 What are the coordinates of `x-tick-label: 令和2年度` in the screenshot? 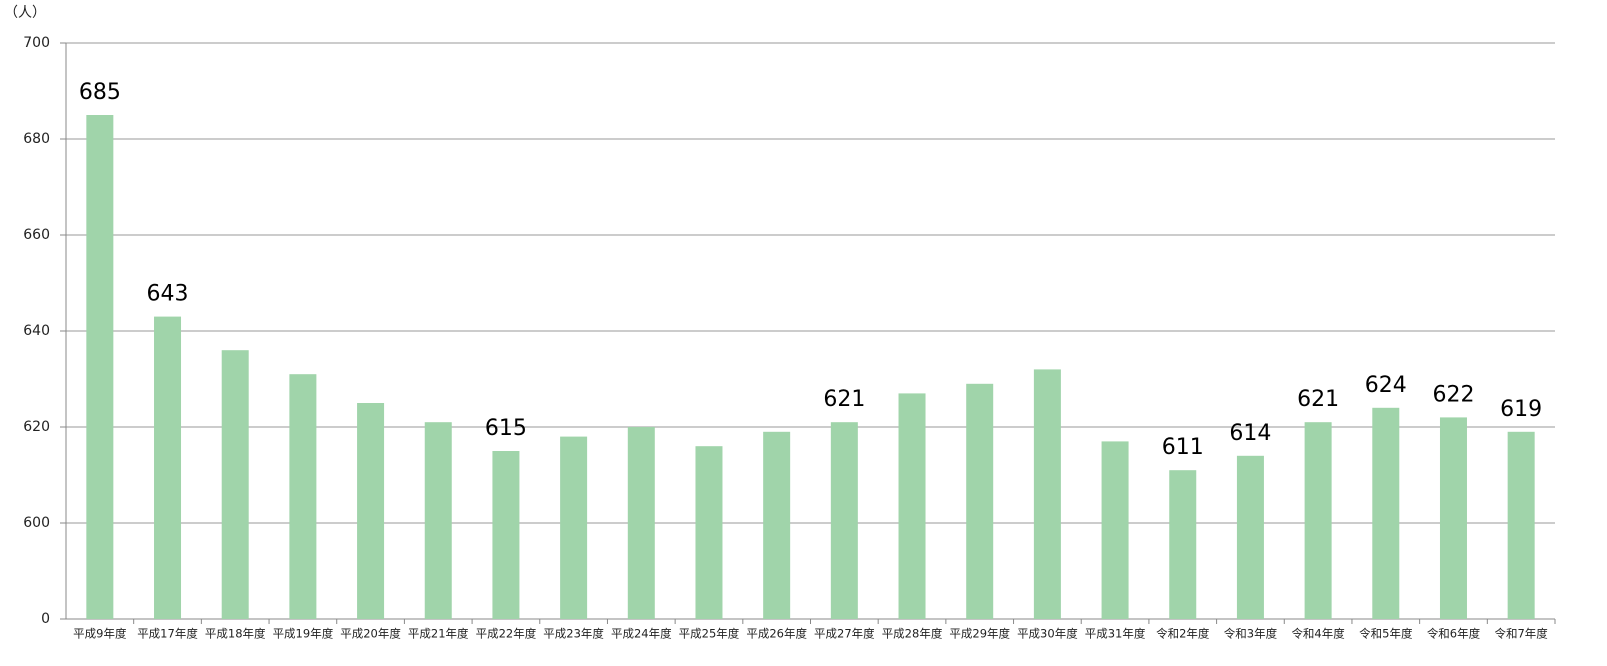 It's located at (1183, 634).